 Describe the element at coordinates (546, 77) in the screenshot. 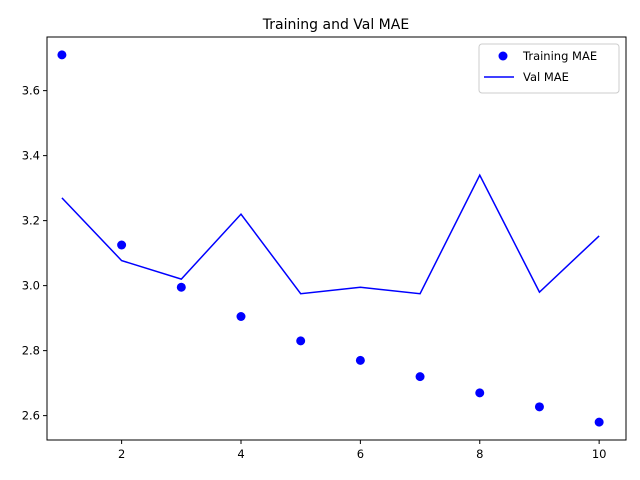

I see `legend-label-val-mae: Val MAE` at that location.